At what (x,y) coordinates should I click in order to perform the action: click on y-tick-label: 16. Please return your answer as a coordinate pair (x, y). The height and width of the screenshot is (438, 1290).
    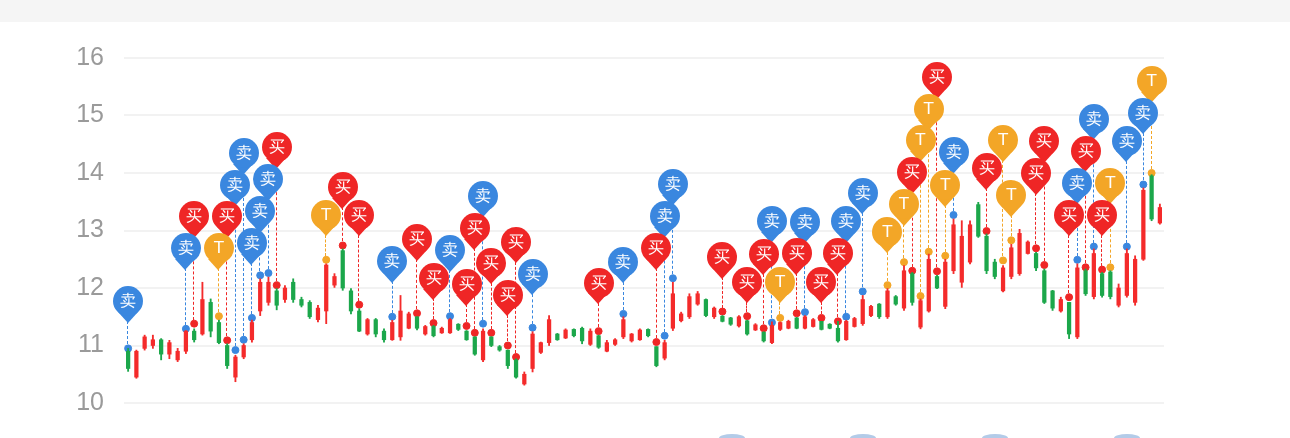
    Looking at the image, I should click on (90, 55).